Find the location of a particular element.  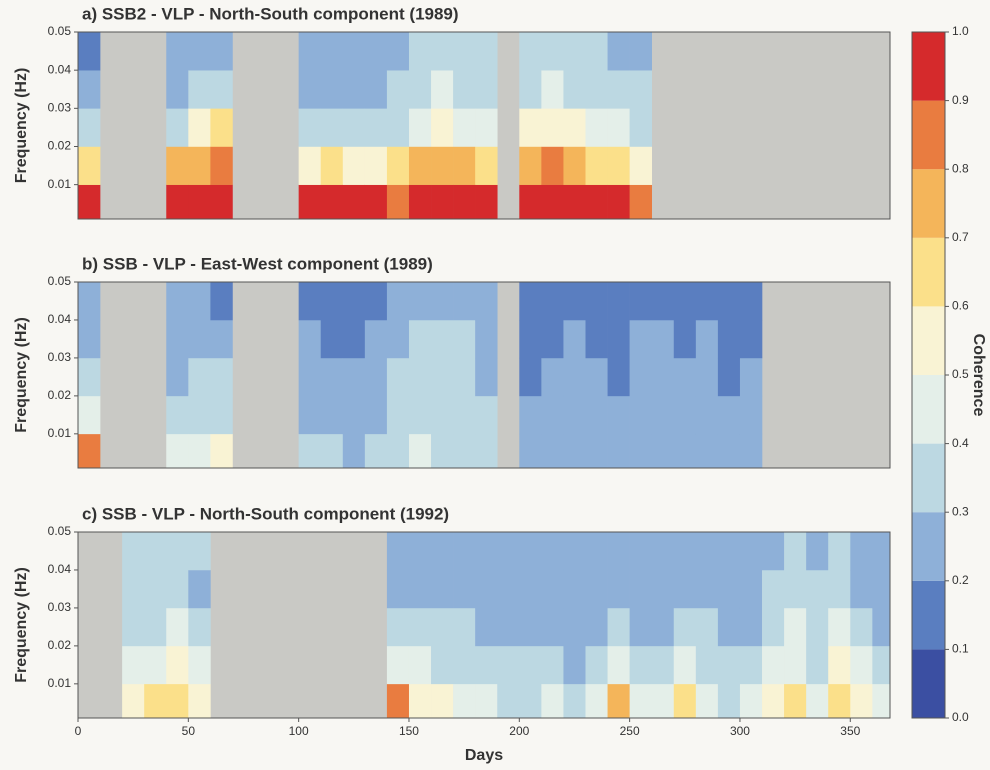

x-tick-label: 250 is located at coordinates (630, 731).